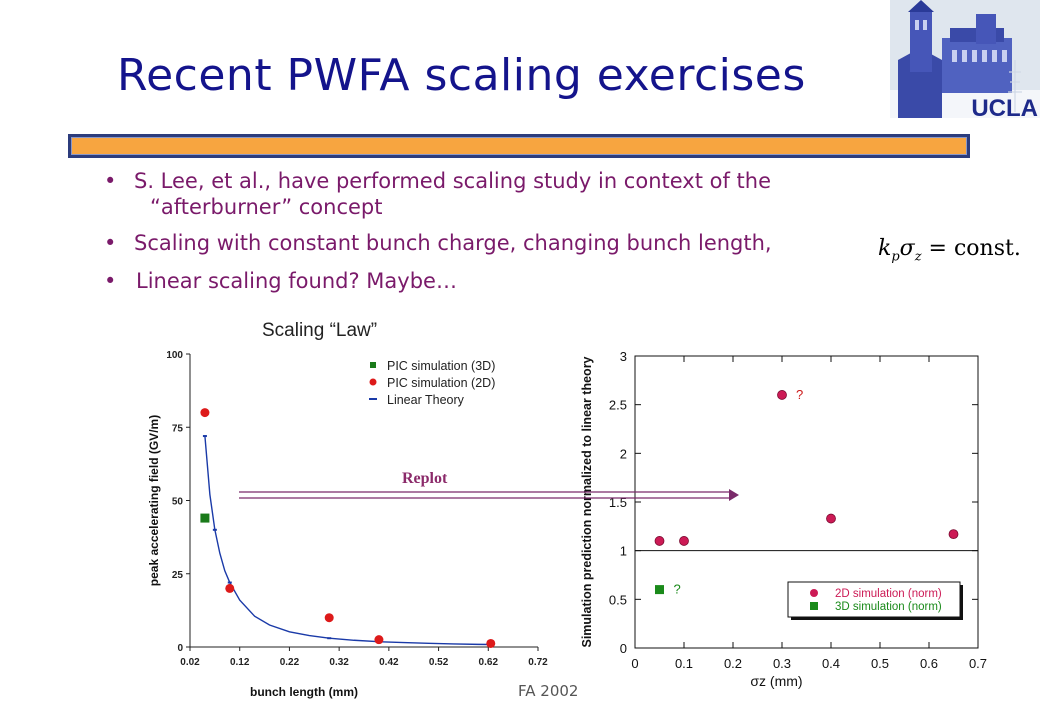 Image resolution: width=1040 pixels, height=720 pixels. What do you see at coordinates (684, 663) in the screenshot?
I see `x-tick-label: 0.1` at bounding box center [684, 663].